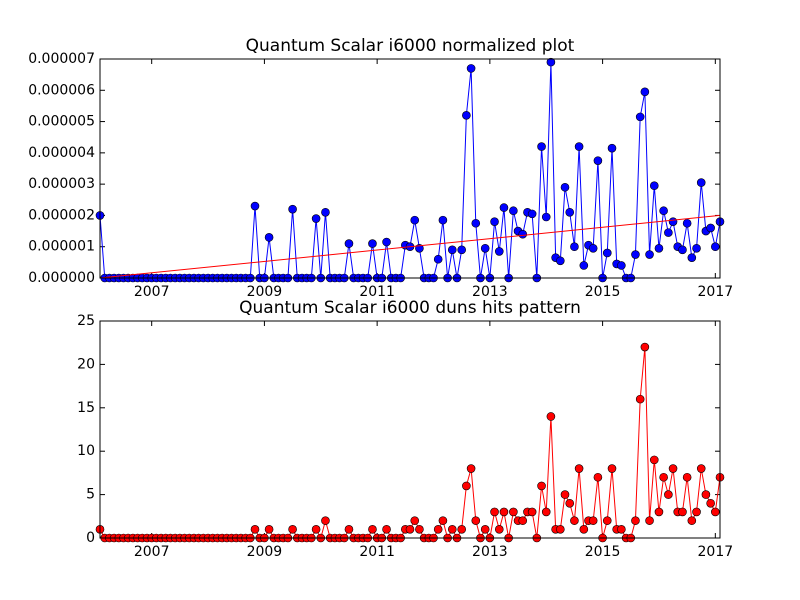  Describe the element at coordinates (410, 46) in the screenshot. I see `chart-title: Quantum Scalar i6000 normalized plot` at that location.